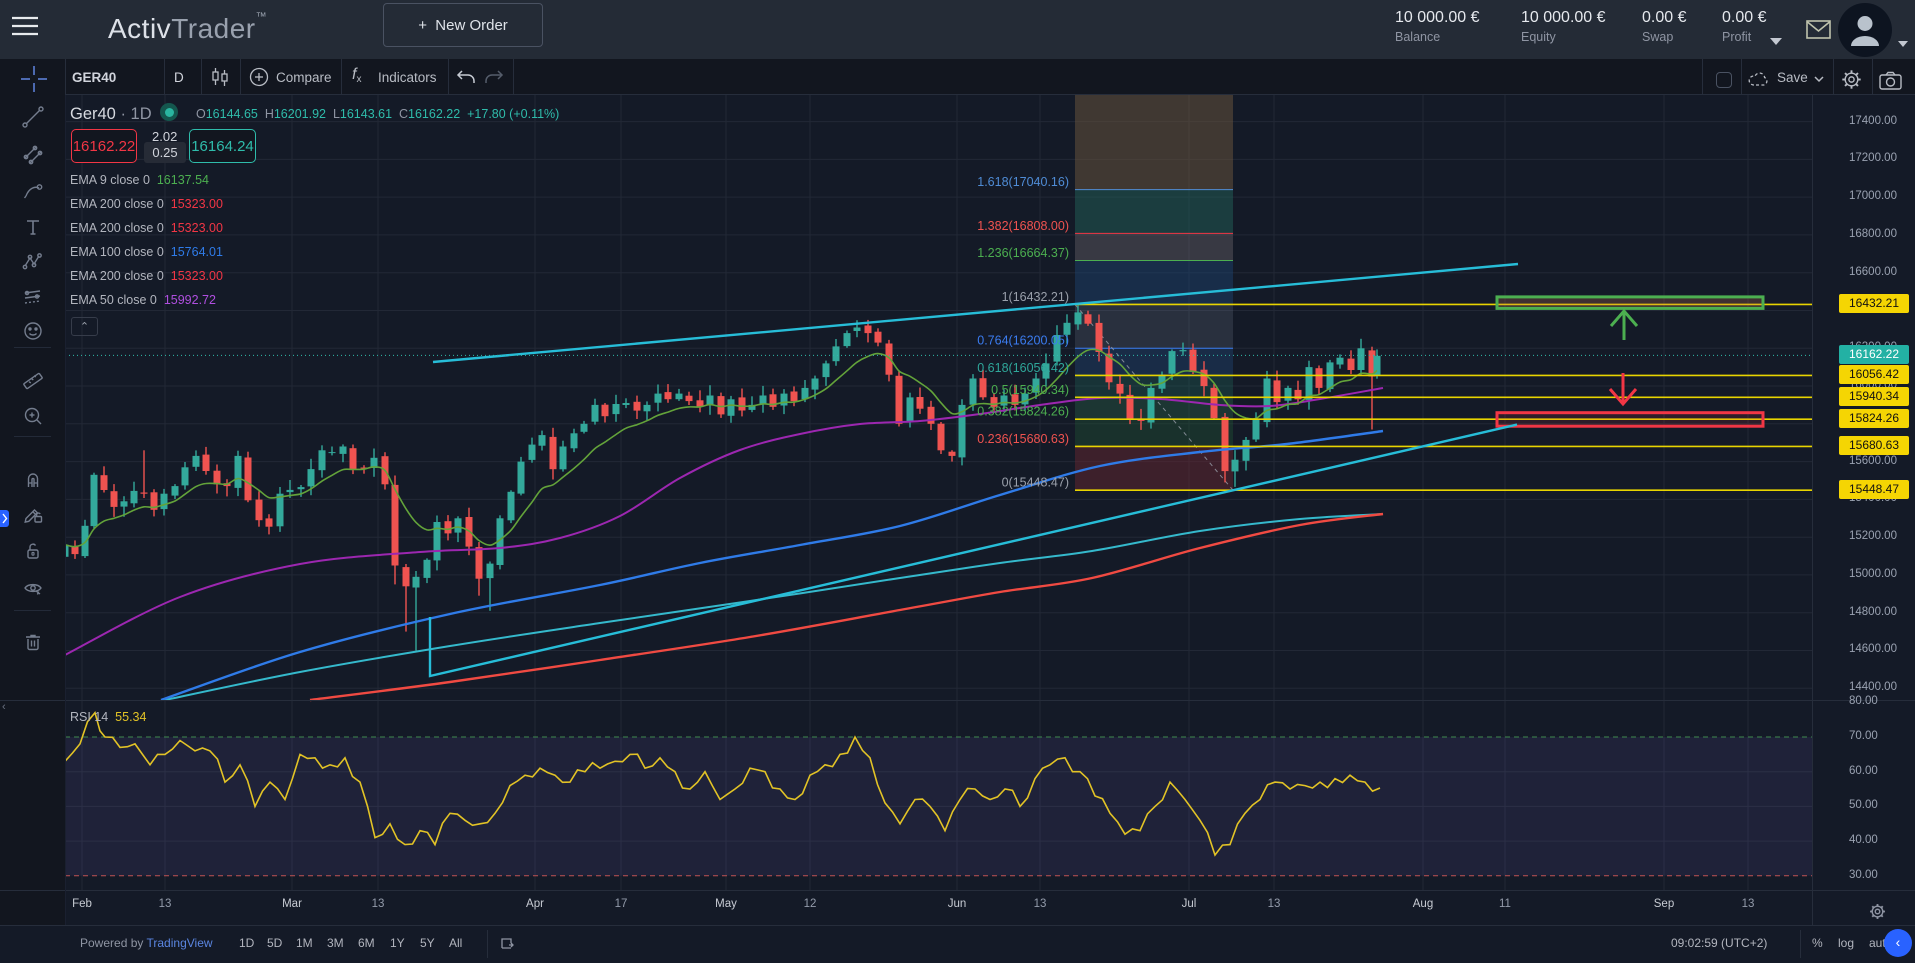 This screenshot has height=963, width=1915. What do you see at coordinates (1023, 412) in the screenshot?
I see `svg-text: 0.382(15824.26)` at bounding box center [1023, 412].